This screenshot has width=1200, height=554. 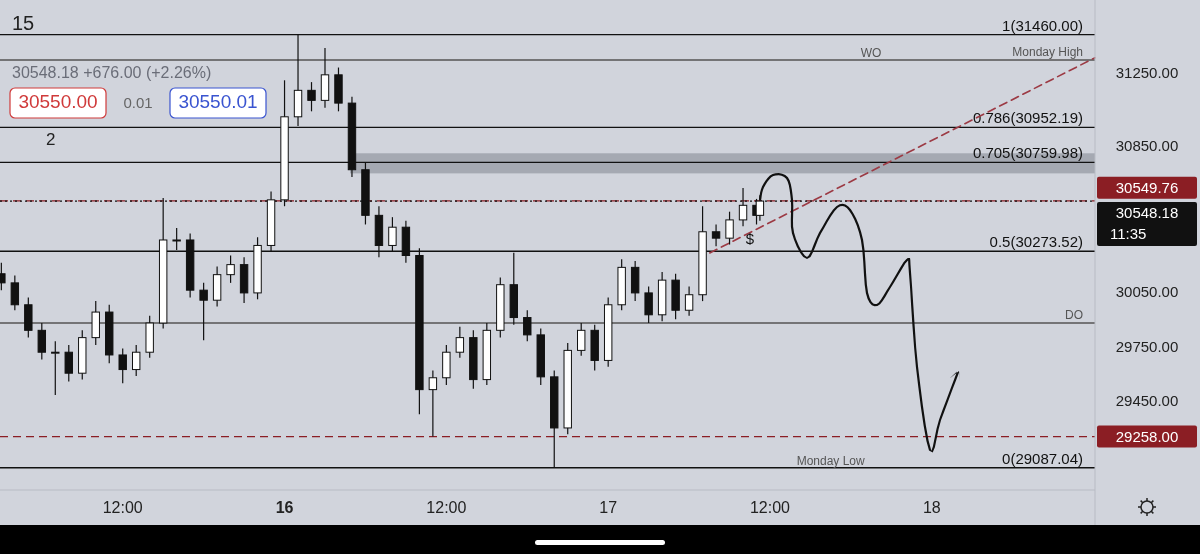 I want to click on annotation: 0.01, so click(x=138, y=102).